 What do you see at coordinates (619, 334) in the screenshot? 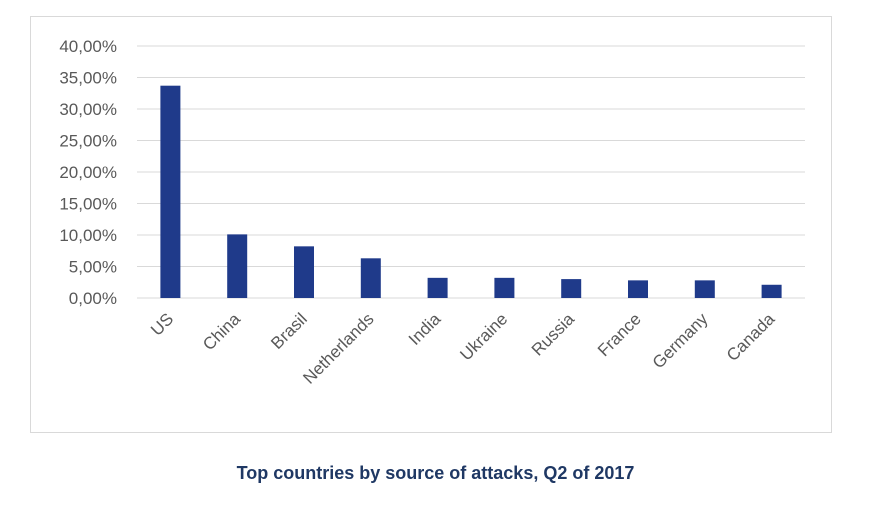
I see `x-tick-label: France` at bounding box center [619, 334].